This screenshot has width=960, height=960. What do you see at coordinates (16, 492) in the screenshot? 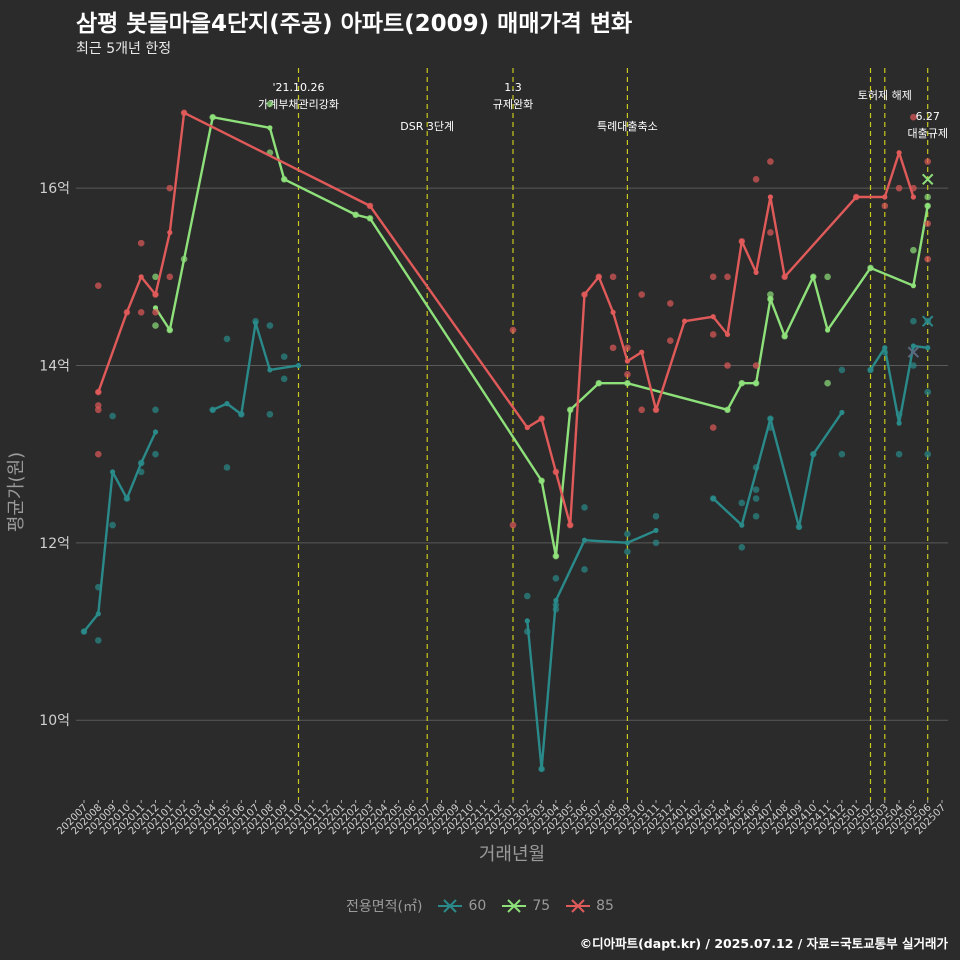
I see `y-axis-title: 평균가(원)` at bounding box center [16, 492].